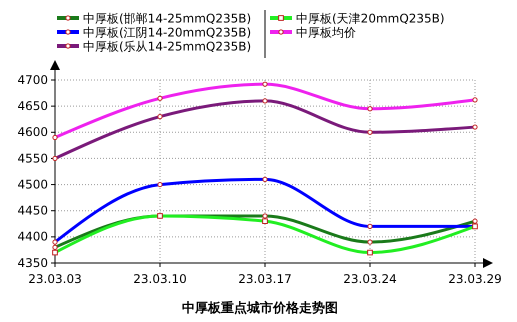 Image resolution: width=517 pixels, height=322 pixels. I want to click on legend-label: 中厚板(天津20mmQ235B), so click(370, 19).